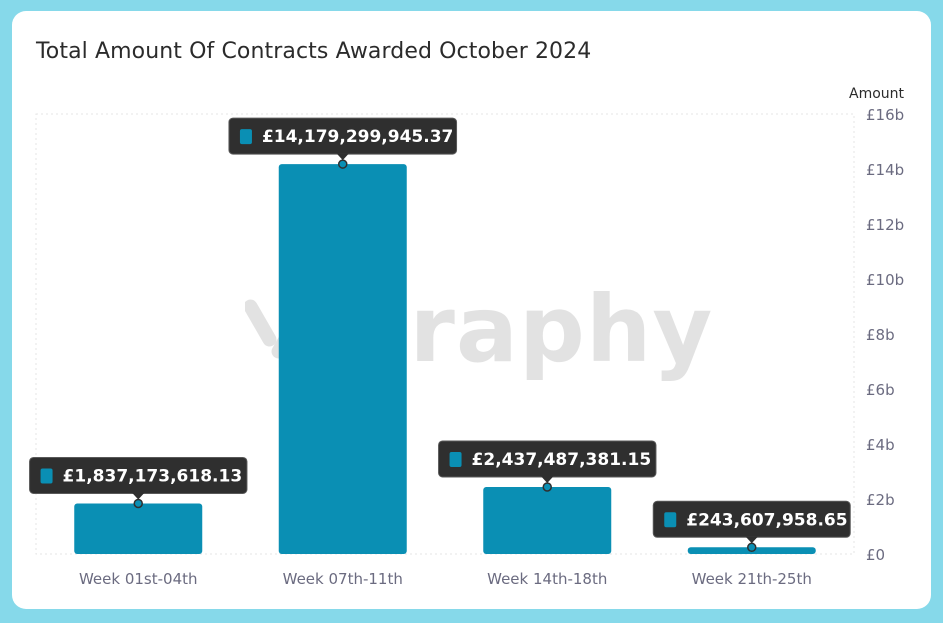 This screenshot has height=623, width=943. What do you see at coordinates (343, 579) in the screenshot?
I see `x-tick-label: Week 07th-11th` at bounding box center [343, 579].